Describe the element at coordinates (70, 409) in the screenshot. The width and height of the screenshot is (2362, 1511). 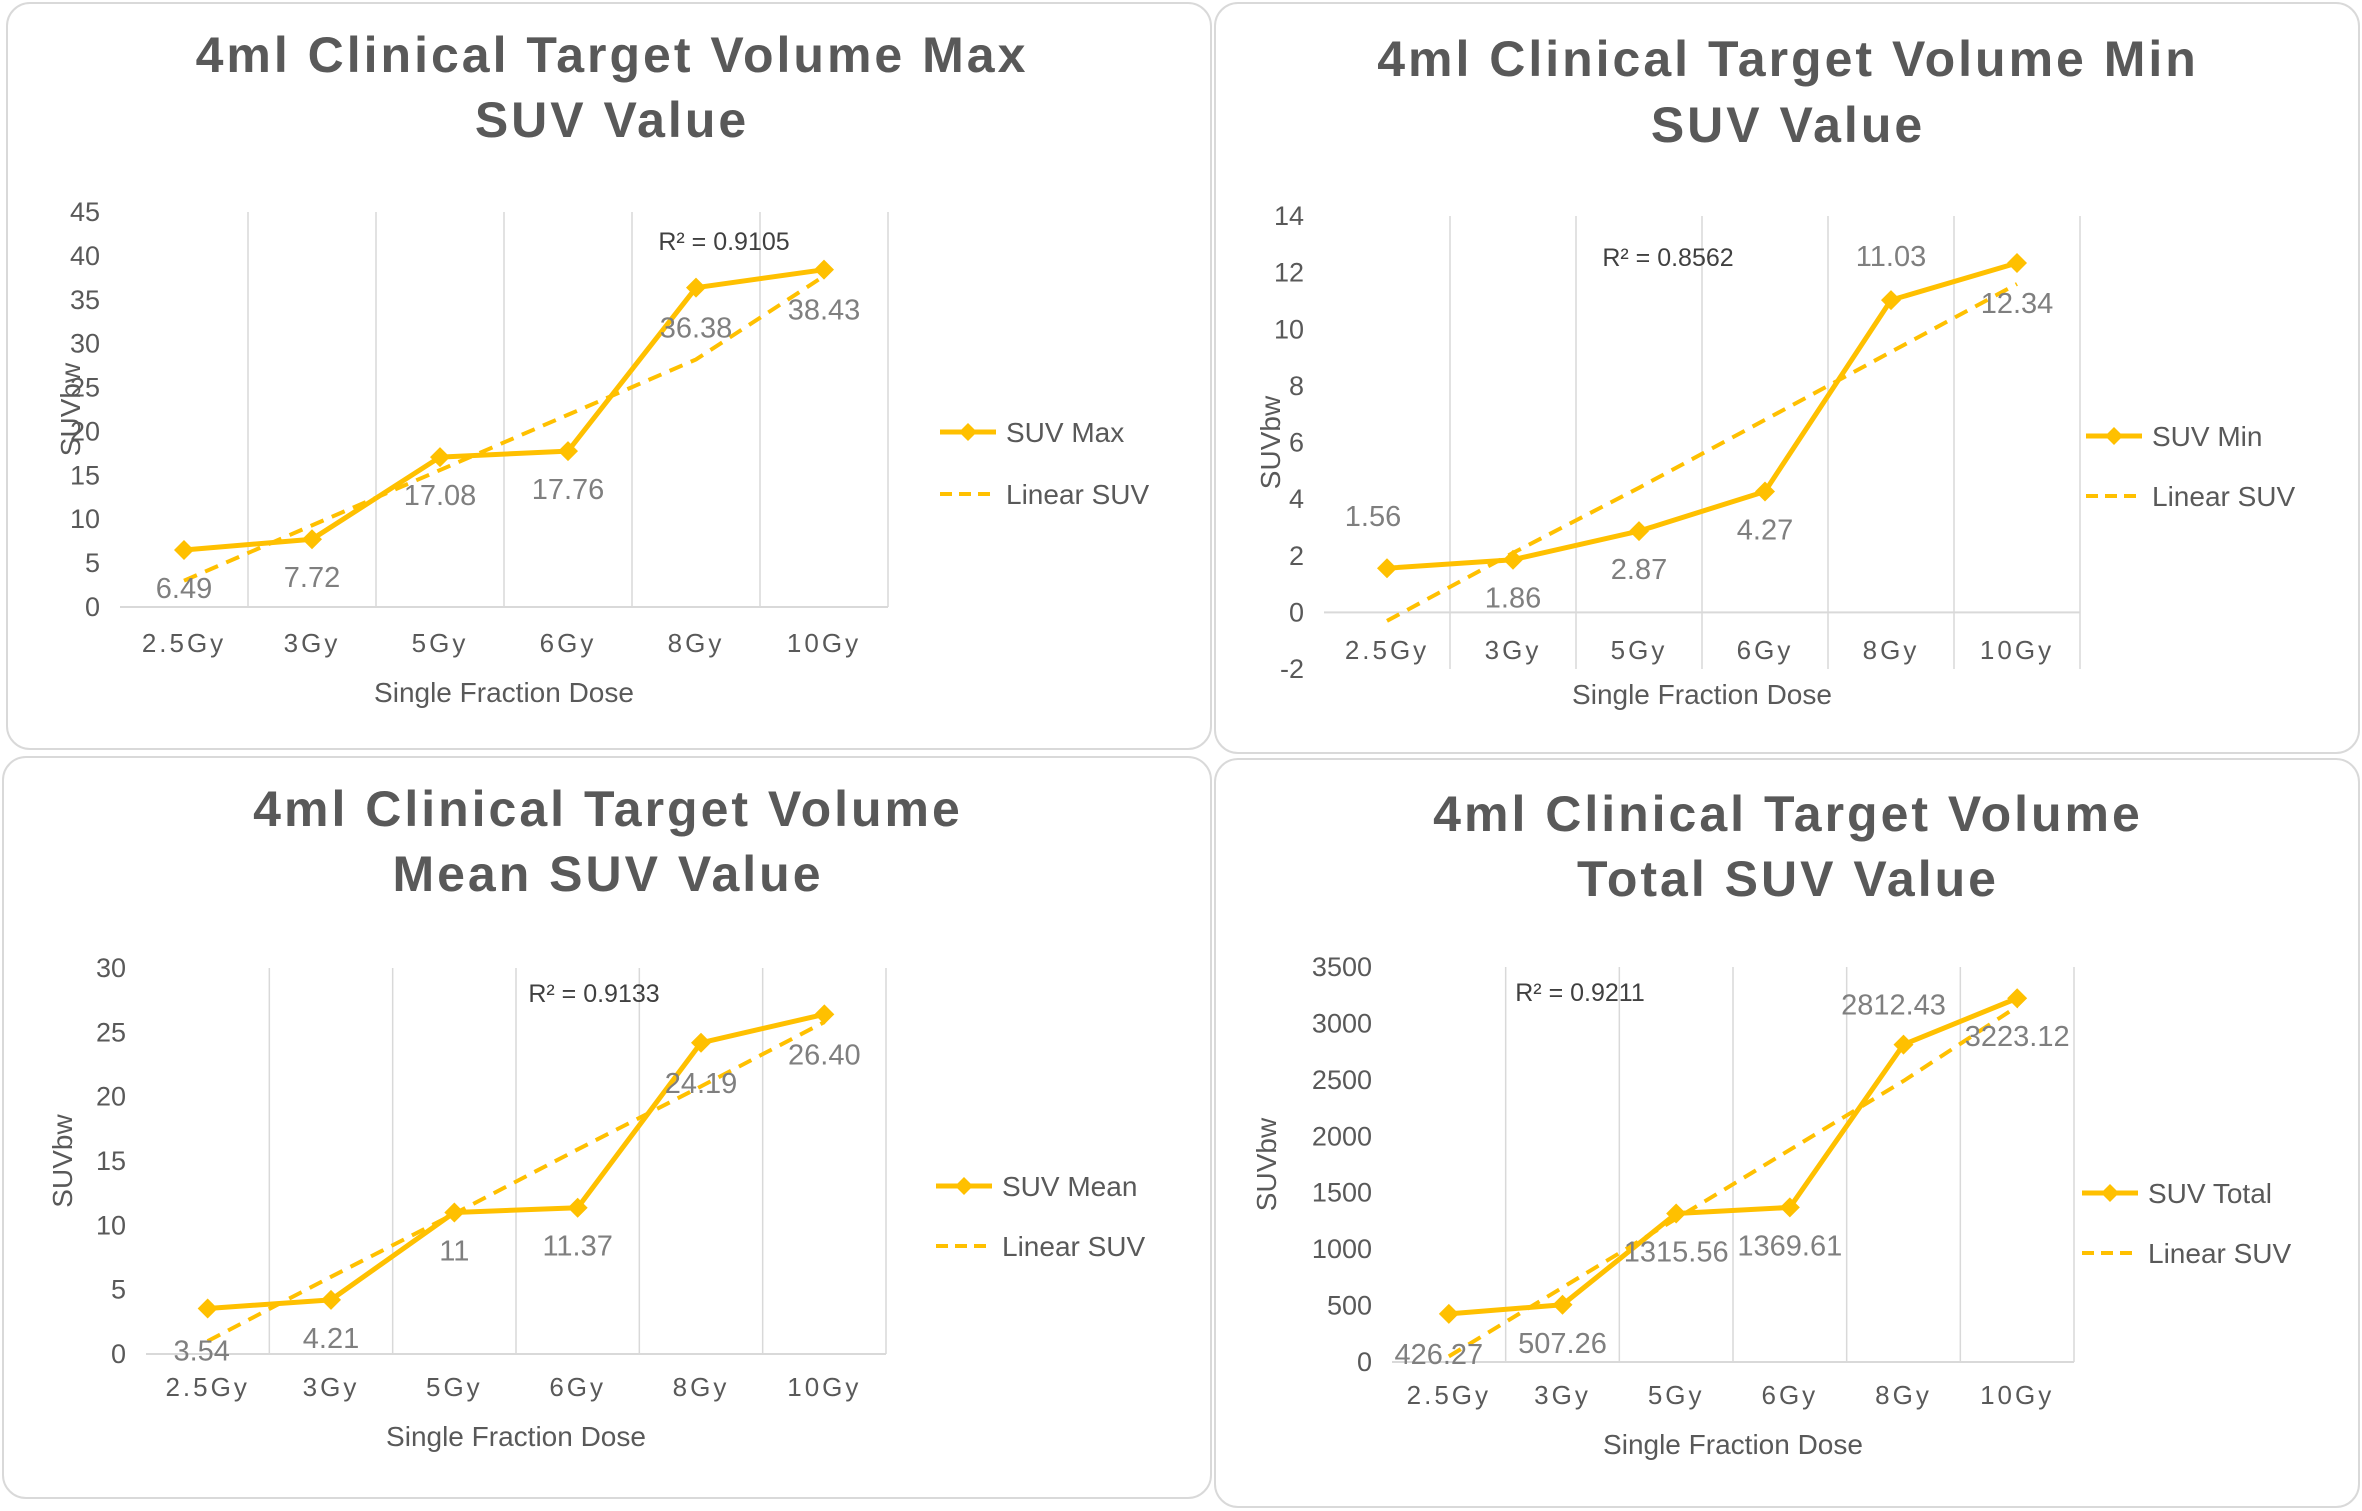
I see `y-axis-title: SUVbw` at that location.